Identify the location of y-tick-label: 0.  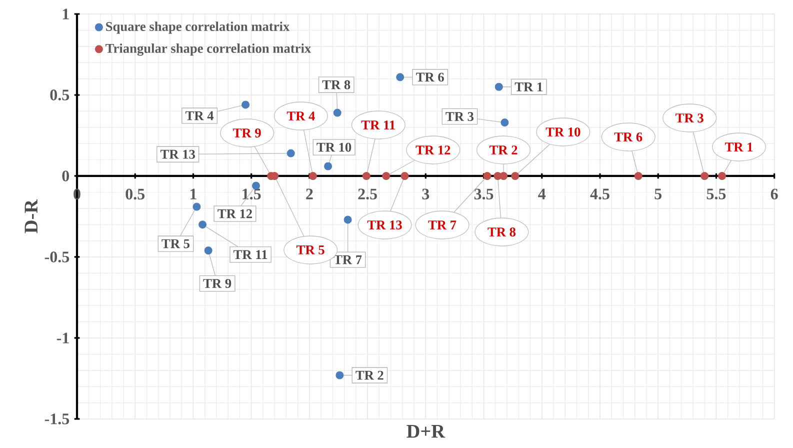
(66, 176).